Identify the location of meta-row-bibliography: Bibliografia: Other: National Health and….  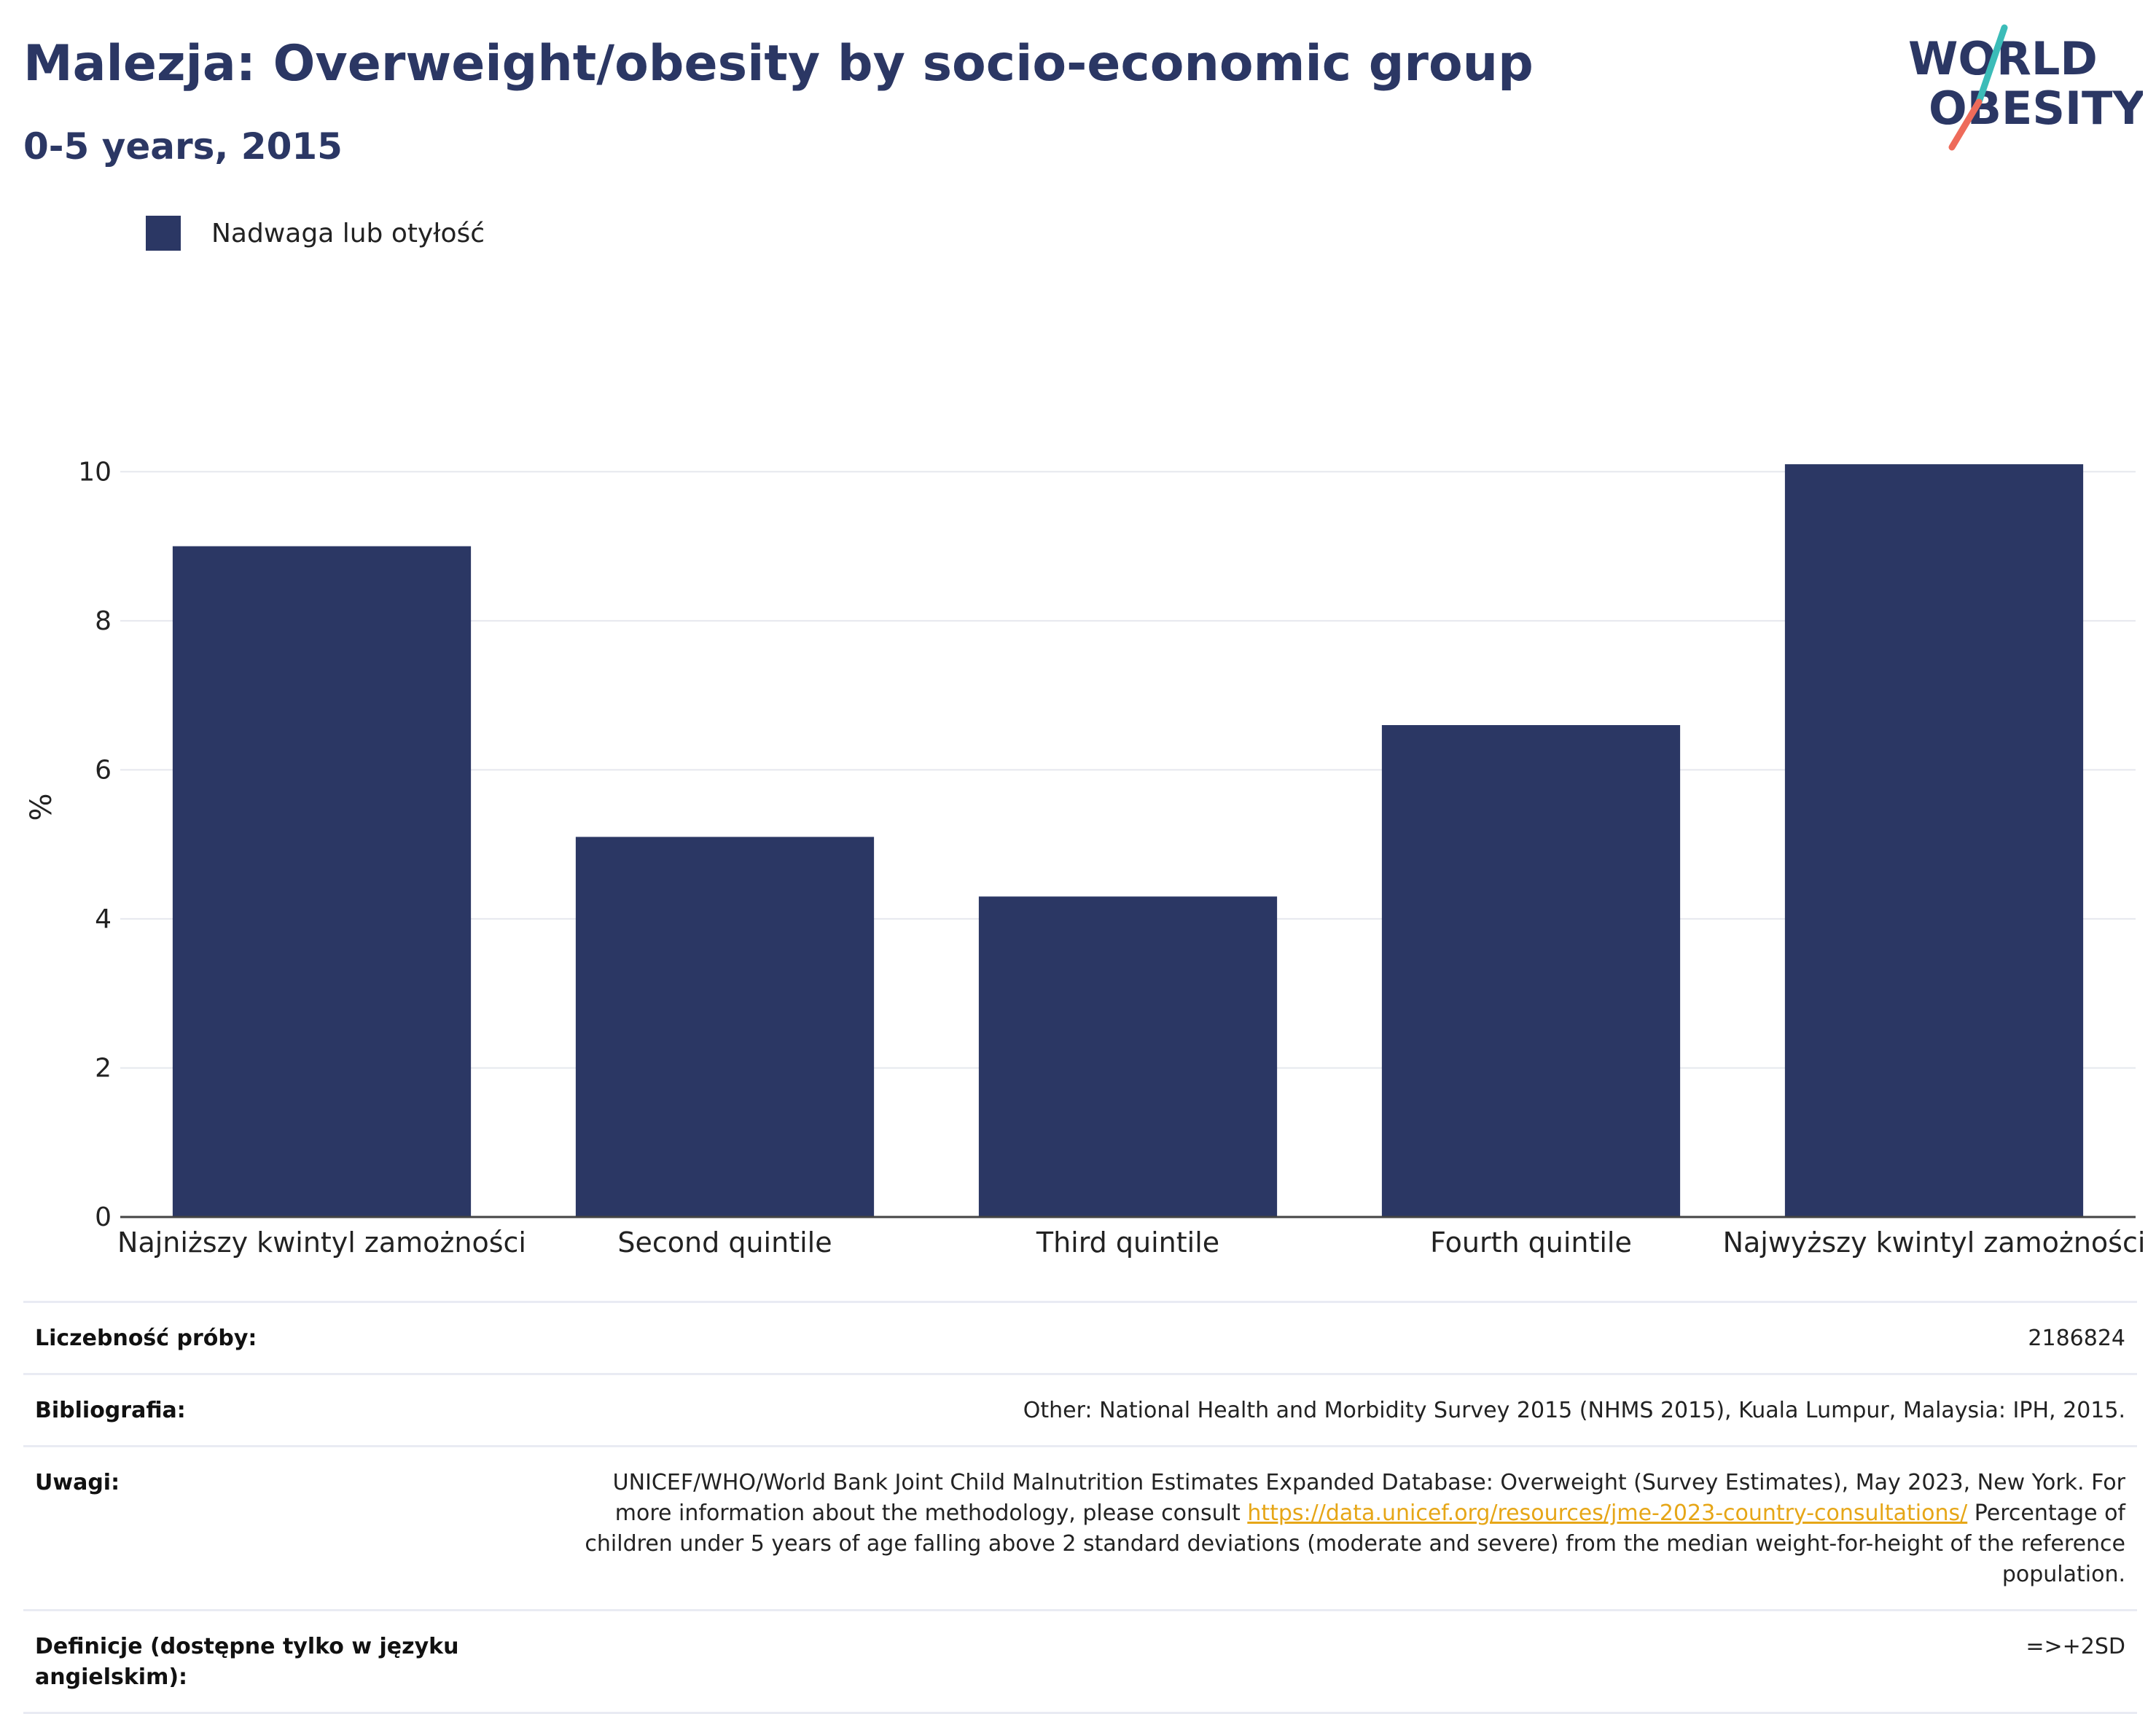
(1080, 1409).